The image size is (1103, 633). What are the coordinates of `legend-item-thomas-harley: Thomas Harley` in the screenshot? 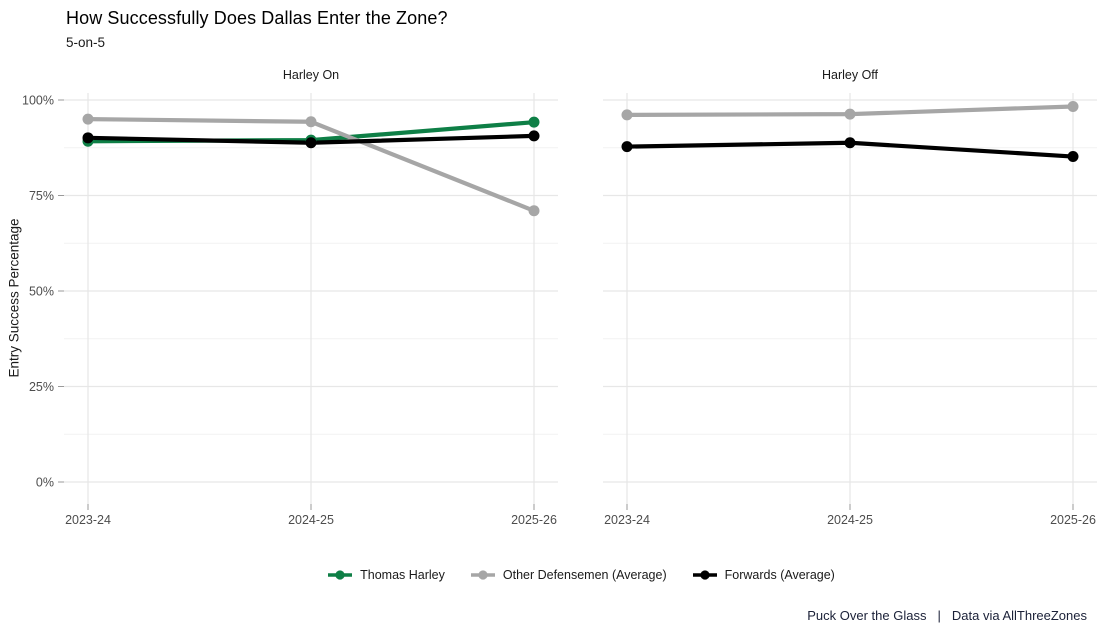 It's located at (386, 575).